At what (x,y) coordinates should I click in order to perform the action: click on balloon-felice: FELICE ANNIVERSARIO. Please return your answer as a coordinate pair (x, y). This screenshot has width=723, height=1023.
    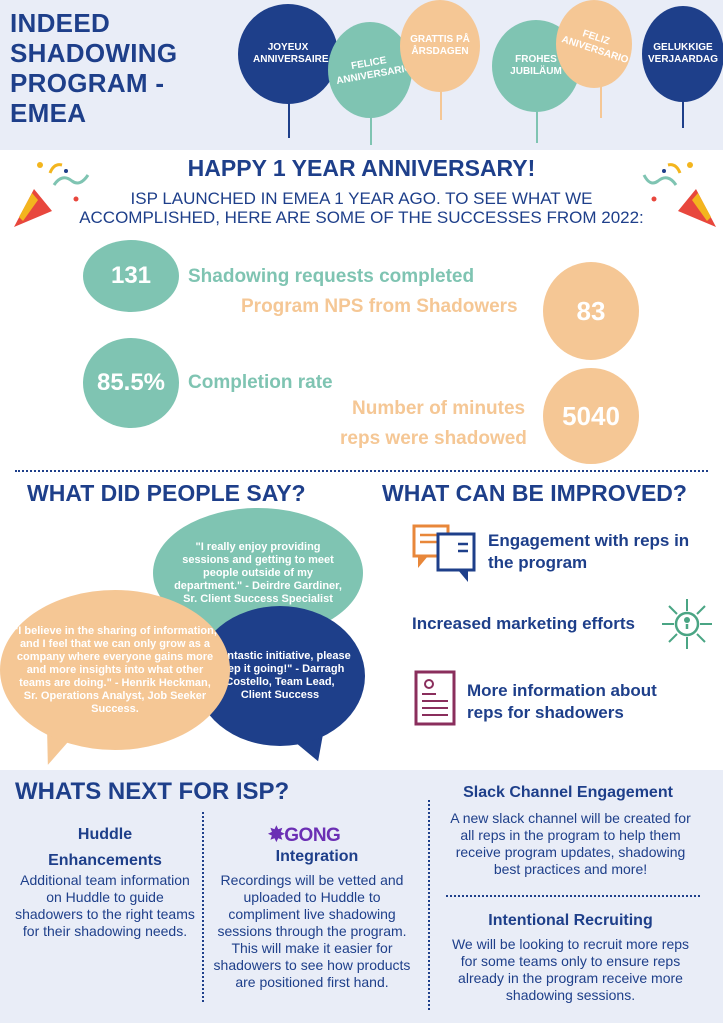
    Looking at the image, I should click on (370, 70).